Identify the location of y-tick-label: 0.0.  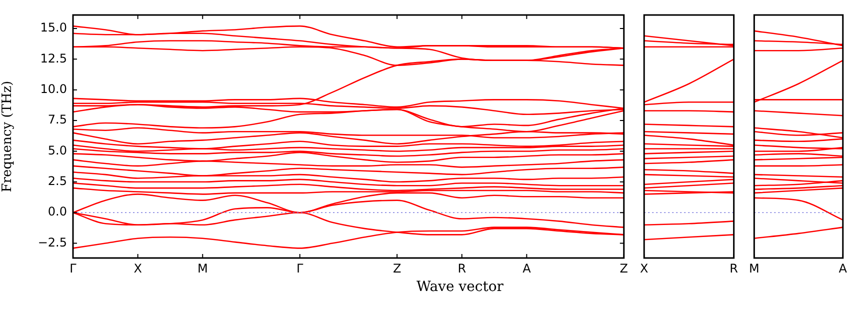
(57, 211).